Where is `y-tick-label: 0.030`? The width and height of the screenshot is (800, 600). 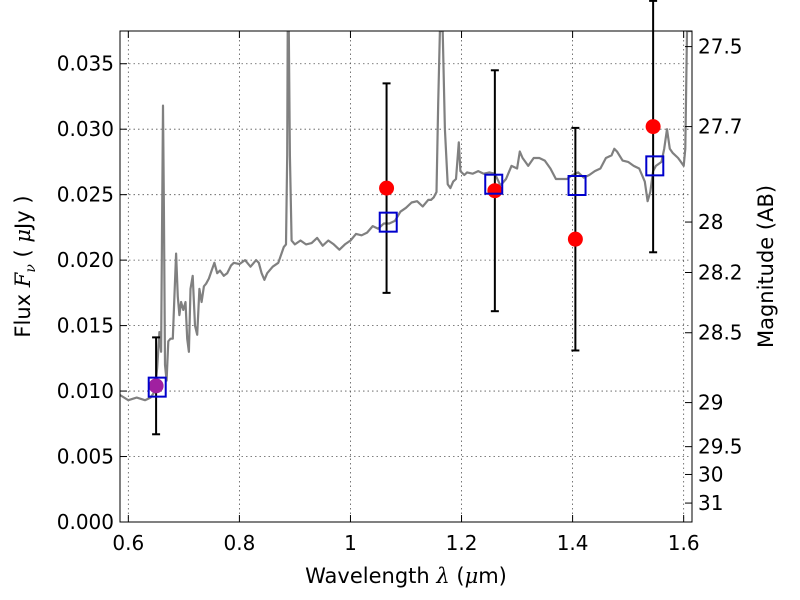
y-tick-label: 0.030 is located at coordinates (85, 129).